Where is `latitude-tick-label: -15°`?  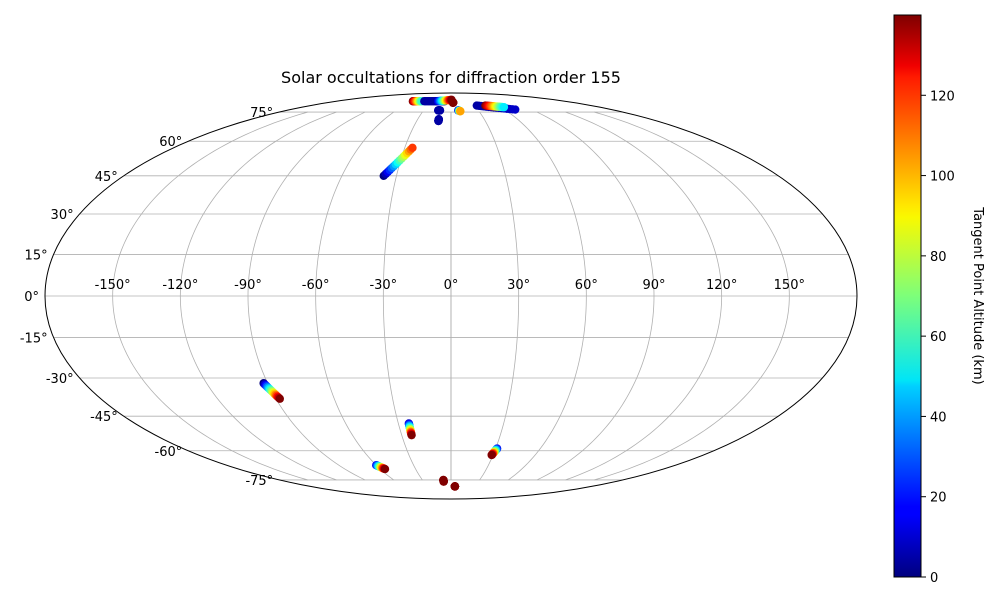 latitude-tick-label: -15° is located at coordinates (34, 339).